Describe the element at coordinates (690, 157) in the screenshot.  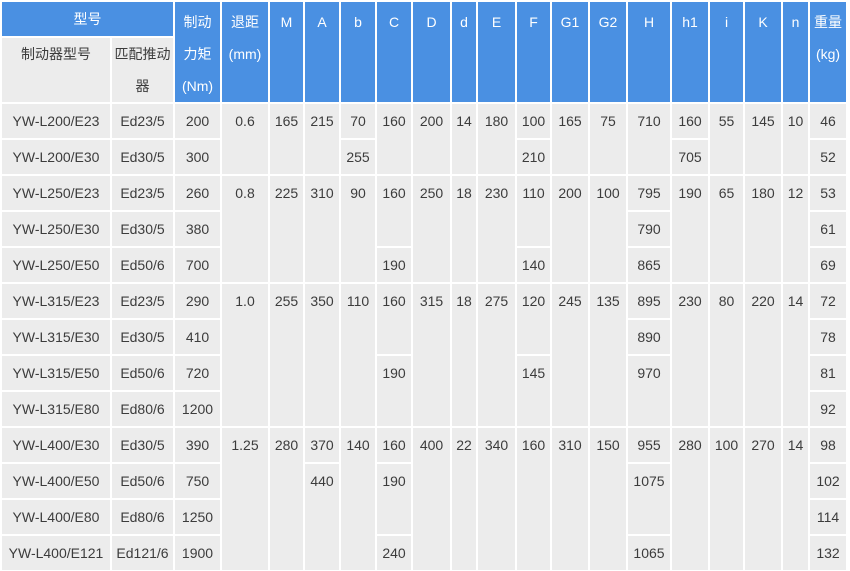
I see `cell-h1: 705` at that location.